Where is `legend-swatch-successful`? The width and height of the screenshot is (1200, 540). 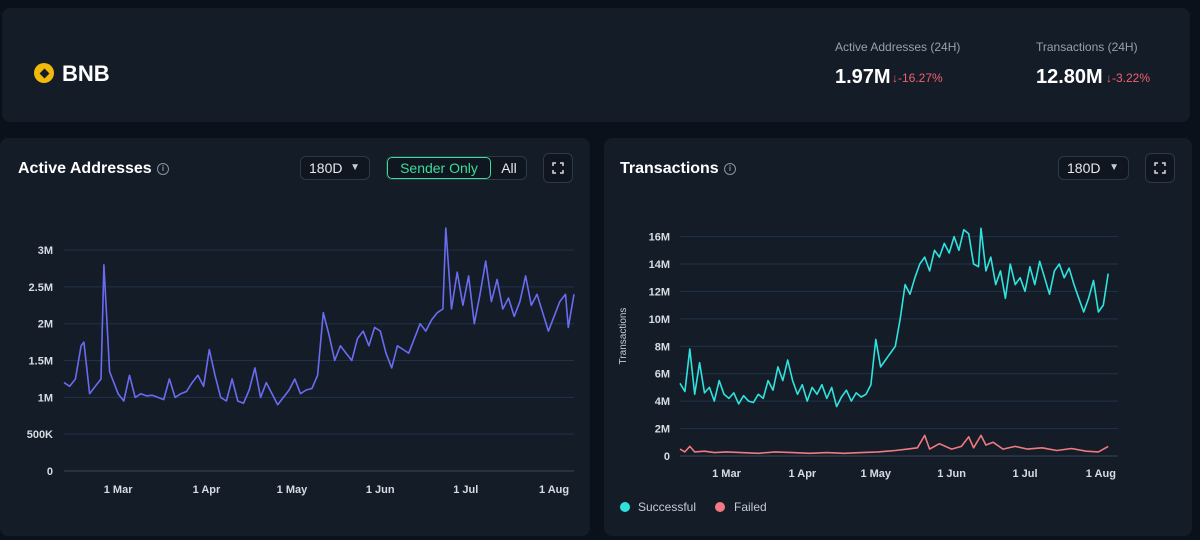
legend-swatch-successful is located at coordinates (625, 507).